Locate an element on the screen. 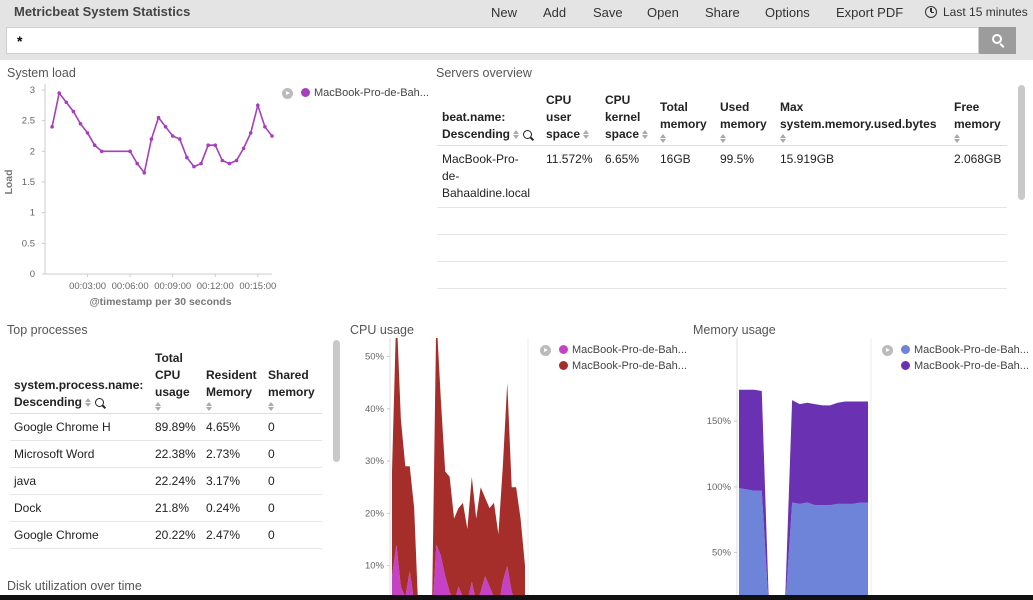  table-row: Google Chrome H 89.89% 4.65% 0 is located at coordinates (166, 427).